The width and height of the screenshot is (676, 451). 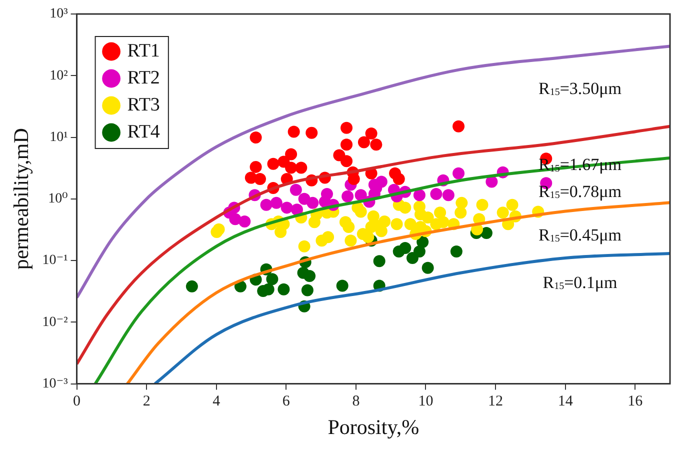 I want to click on legend-label: RT1, so click(x=143, y=51).